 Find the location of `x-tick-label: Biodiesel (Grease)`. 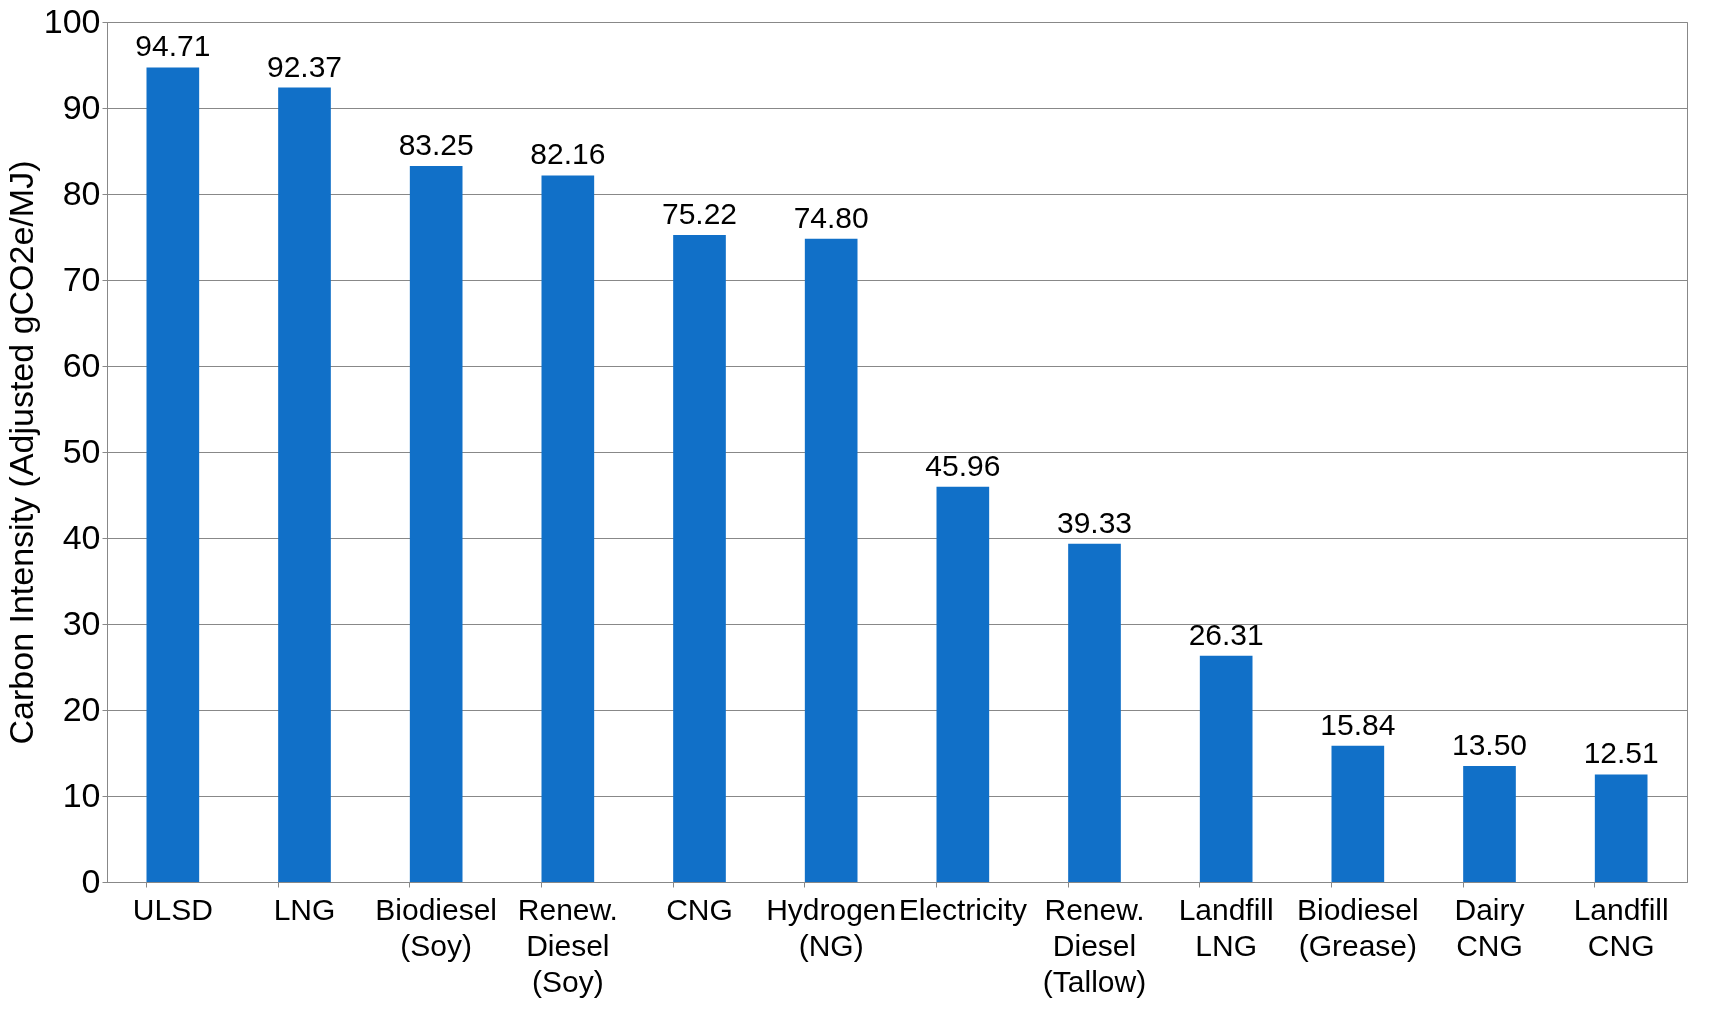

x-tick-label: Biodiesel (Grease) is located at coordinates (1357, 927).